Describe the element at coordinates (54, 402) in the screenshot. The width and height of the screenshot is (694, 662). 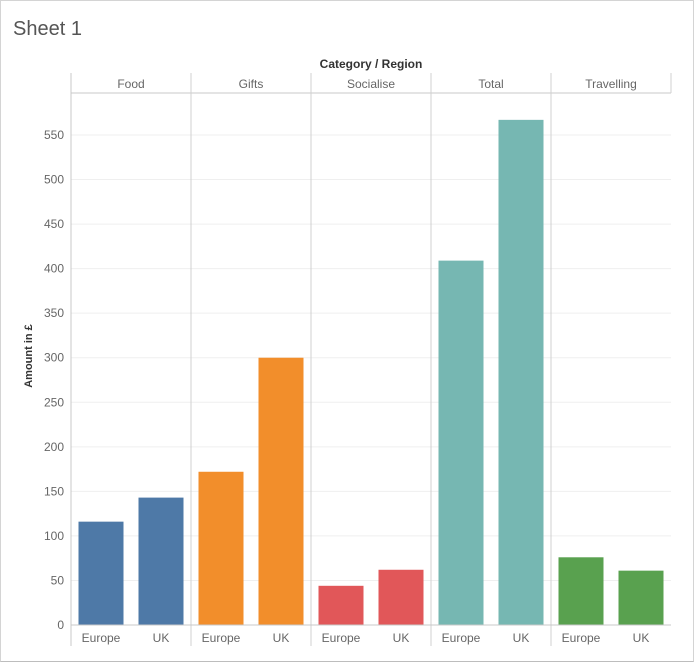
I see `y-tick-label: 250` at that location.